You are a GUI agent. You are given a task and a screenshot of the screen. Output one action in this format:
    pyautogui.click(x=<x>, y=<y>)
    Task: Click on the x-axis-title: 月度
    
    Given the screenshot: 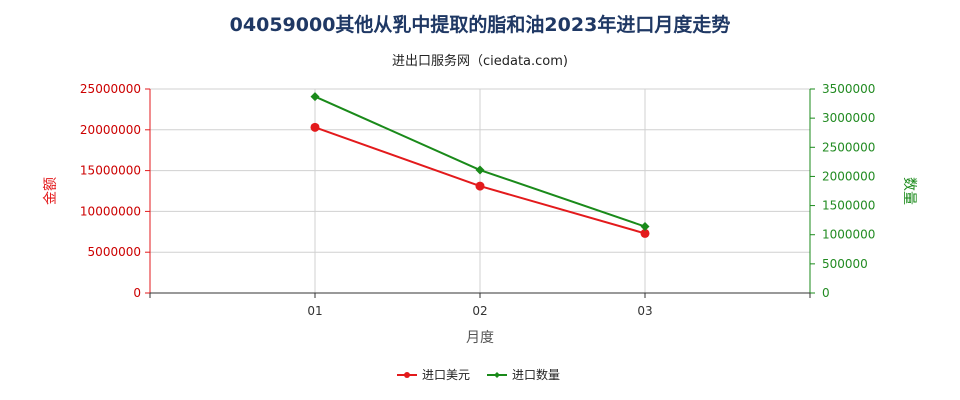 What is the action you would take?
    pyautogui.click(x=480, y=338)
    